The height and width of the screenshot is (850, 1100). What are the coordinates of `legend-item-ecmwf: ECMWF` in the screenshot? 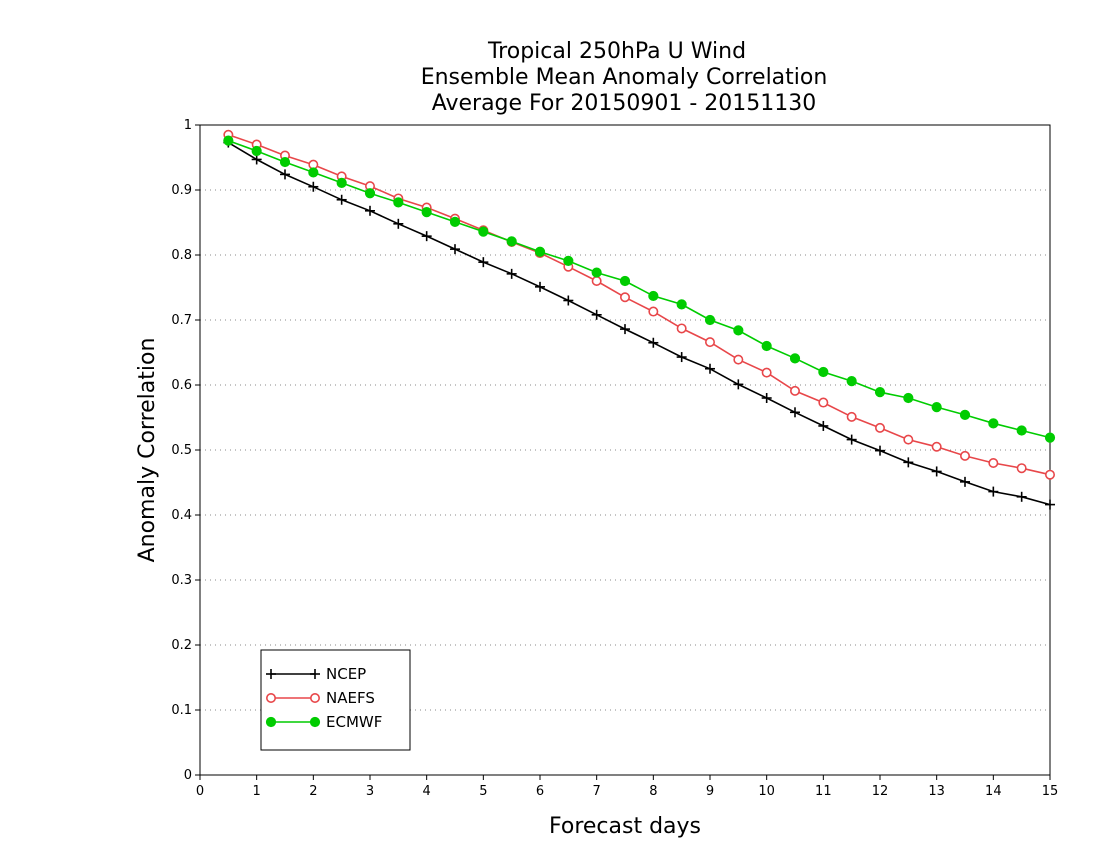 It's located at (323, 722).